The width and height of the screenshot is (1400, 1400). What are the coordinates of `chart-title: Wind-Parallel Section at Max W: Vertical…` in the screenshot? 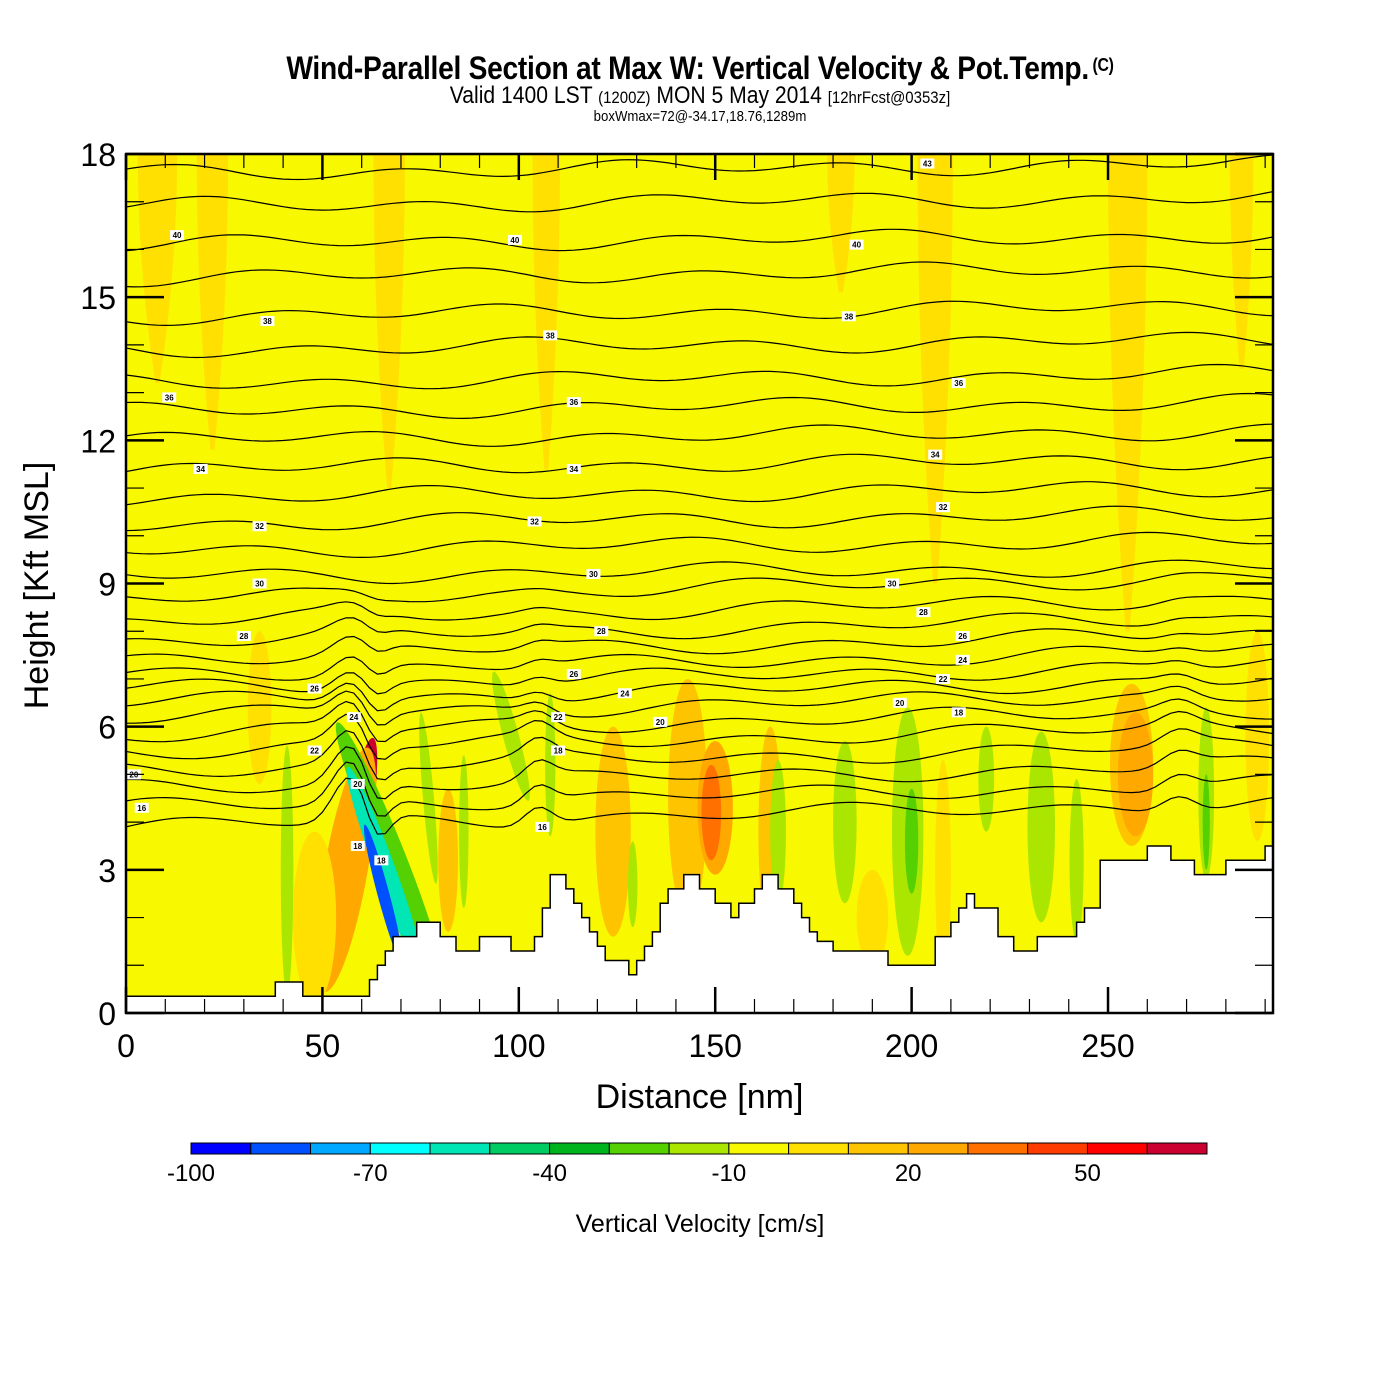 It's located at (700, 68).